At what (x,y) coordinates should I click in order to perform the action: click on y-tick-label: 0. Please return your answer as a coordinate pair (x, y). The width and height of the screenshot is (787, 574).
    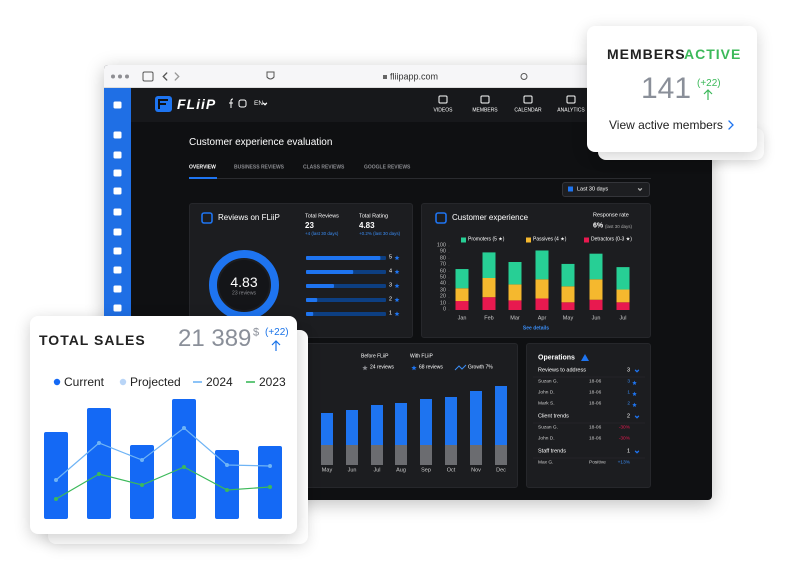
    Looking at the image, I should click on (444, 309).